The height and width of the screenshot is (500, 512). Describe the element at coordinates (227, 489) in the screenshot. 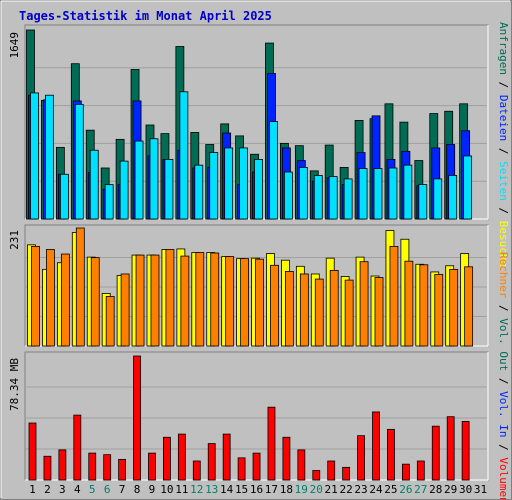

I see `x-tick-label: 14` at that location.